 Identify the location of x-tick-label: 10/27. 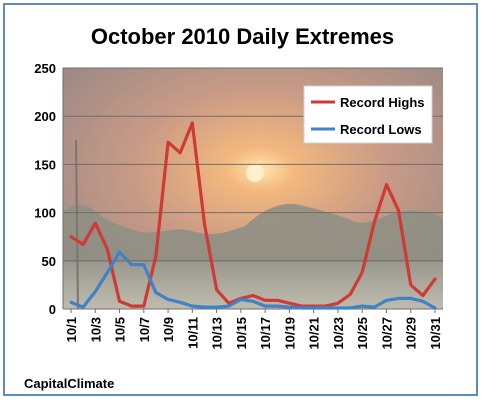
(386, 333).